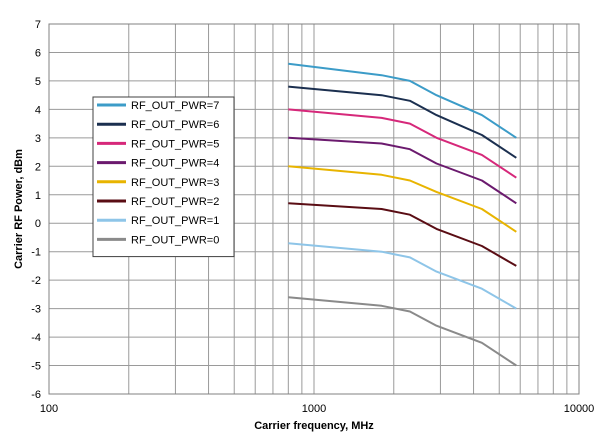 This screenshot has width=602, height=432. I want to click on legend-label-5: RF_OUT_PWR=2, so click(175, 202).